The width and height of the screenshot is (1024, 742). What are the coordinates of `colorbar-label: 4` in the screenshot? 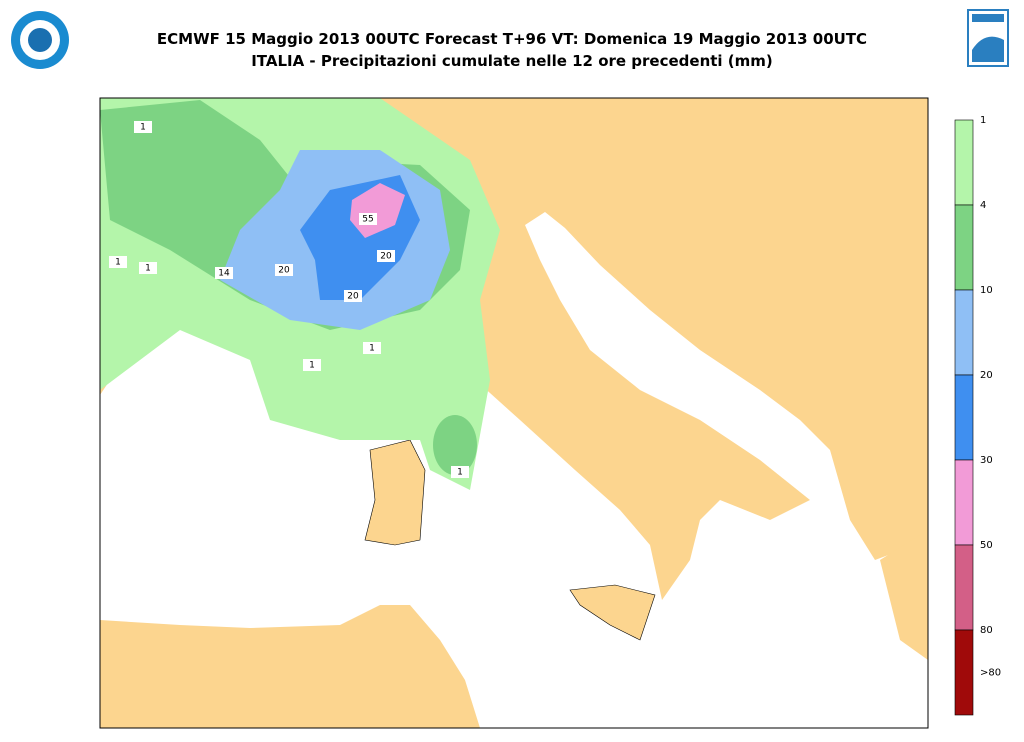 It's located at (983, 205).